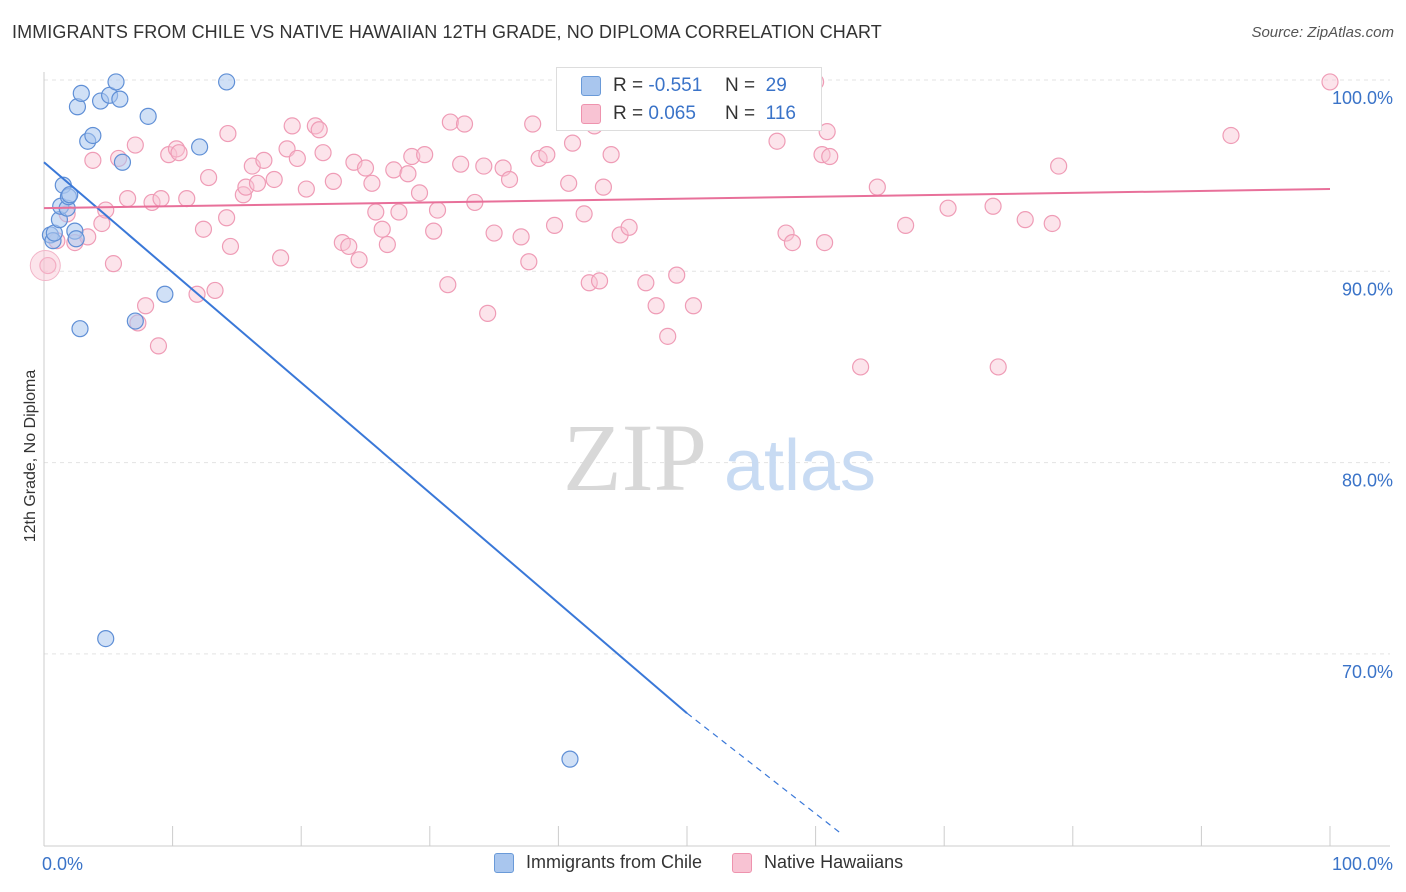 This screenshot has height=892, width=1406. What do you see at coordinates (504, 862) in the screenshot?
I see `legend-swatch-chile` at bounding box center [504, 862].